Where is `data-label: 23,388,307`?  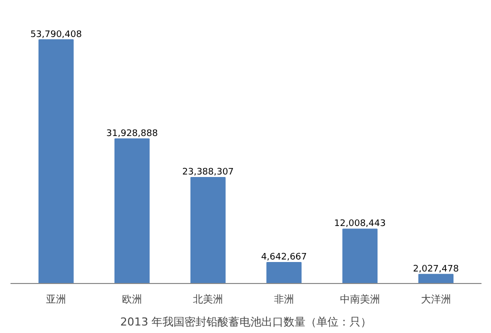 data-label: 23,388,307 is located at coordinates (208, 173).